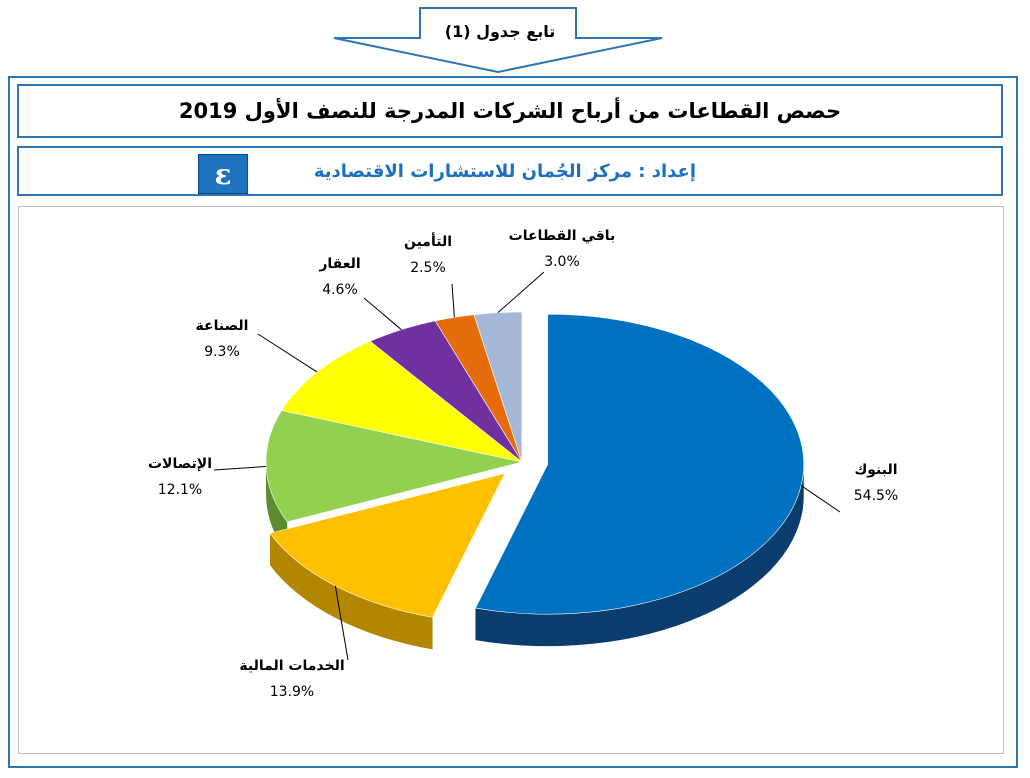 The height and width of the screenshot is (778, 1030). What do you see at coordinates (382, 314) in the screenshot?
I see `leader-line-real-estate` at bounding box center [382, 314].